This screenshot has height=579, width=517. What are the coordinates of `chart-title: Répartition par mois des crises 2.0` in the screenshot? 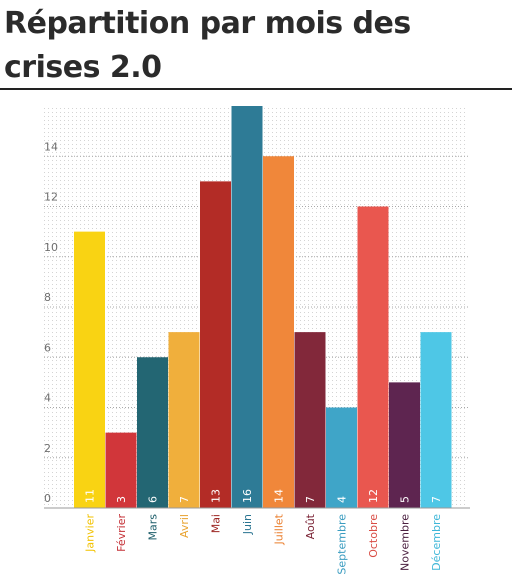 It's located at (207, 45).